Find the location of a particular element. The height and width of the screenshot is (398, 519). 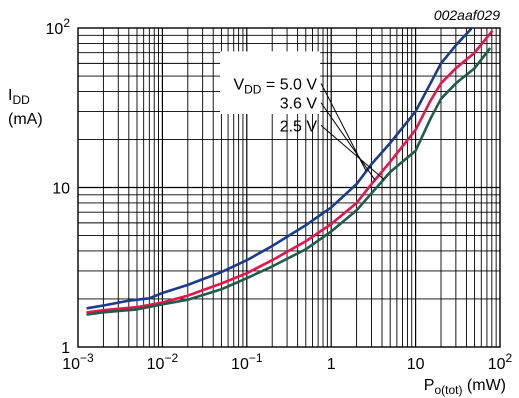

y-tick-labels: 1 10 102 is located at coordinates (58, 186).